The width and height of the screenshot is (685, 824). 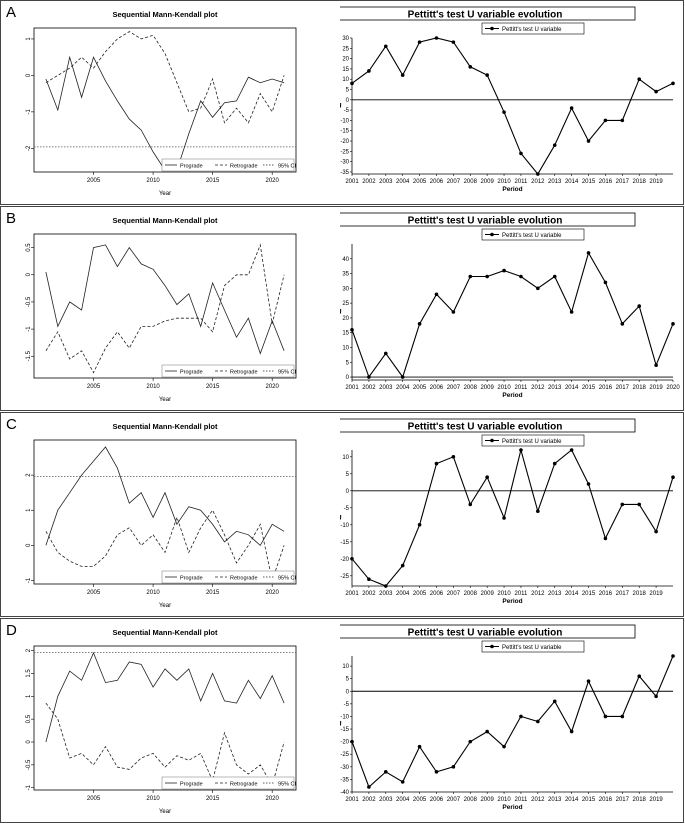 I want to click on x-tick-label: 2008, so click(x=471, y=388).